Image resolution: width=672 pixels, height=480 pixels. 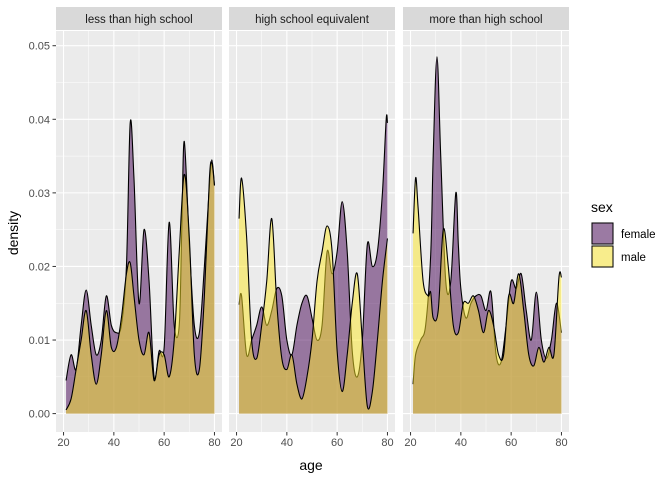 I want to click on legend-label: male, so click(x=633, y=258).